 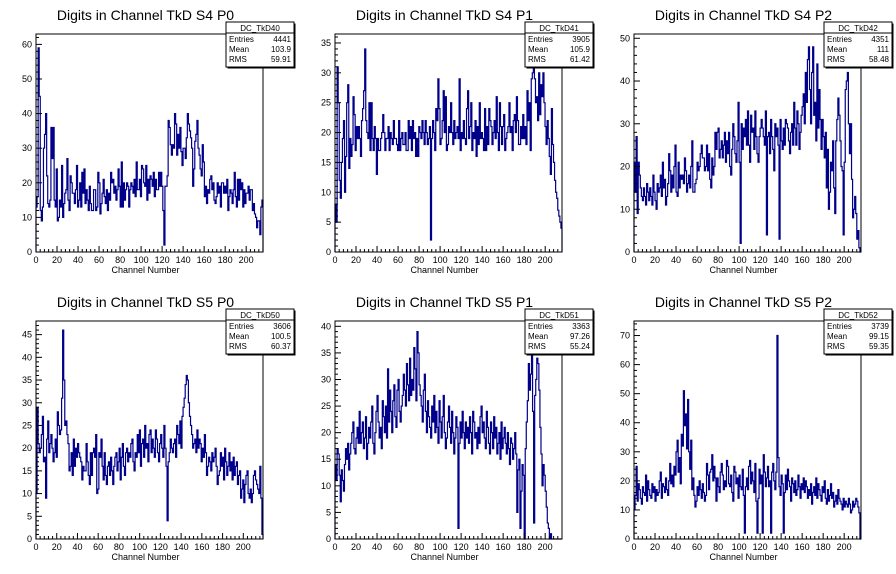 I want to click on stats-name: DC_TkD40, so click(x=260, y=28).